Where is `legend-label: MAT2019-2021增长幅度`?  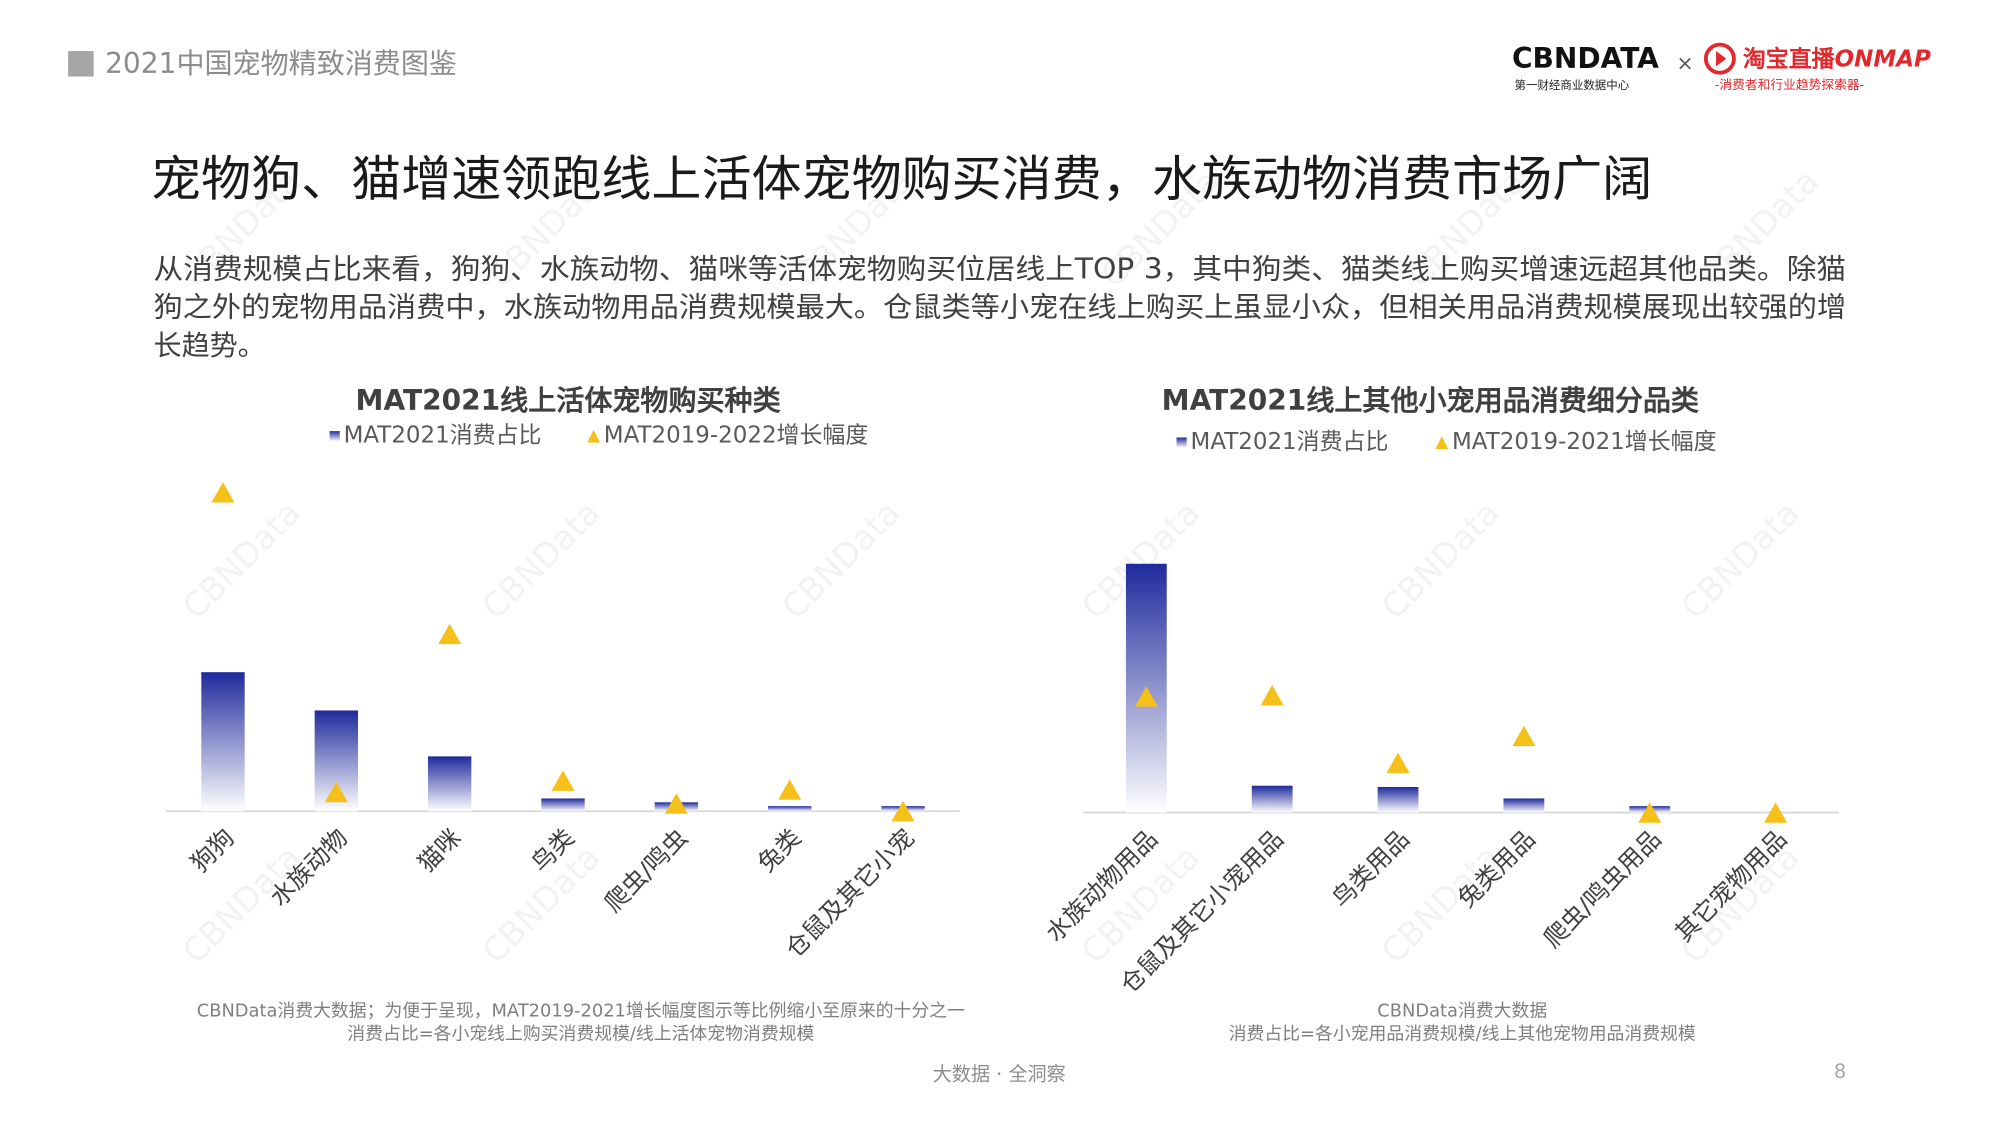
legend-label: MAT2019-2021增长幅度 is located at coordinates (1584, 442).